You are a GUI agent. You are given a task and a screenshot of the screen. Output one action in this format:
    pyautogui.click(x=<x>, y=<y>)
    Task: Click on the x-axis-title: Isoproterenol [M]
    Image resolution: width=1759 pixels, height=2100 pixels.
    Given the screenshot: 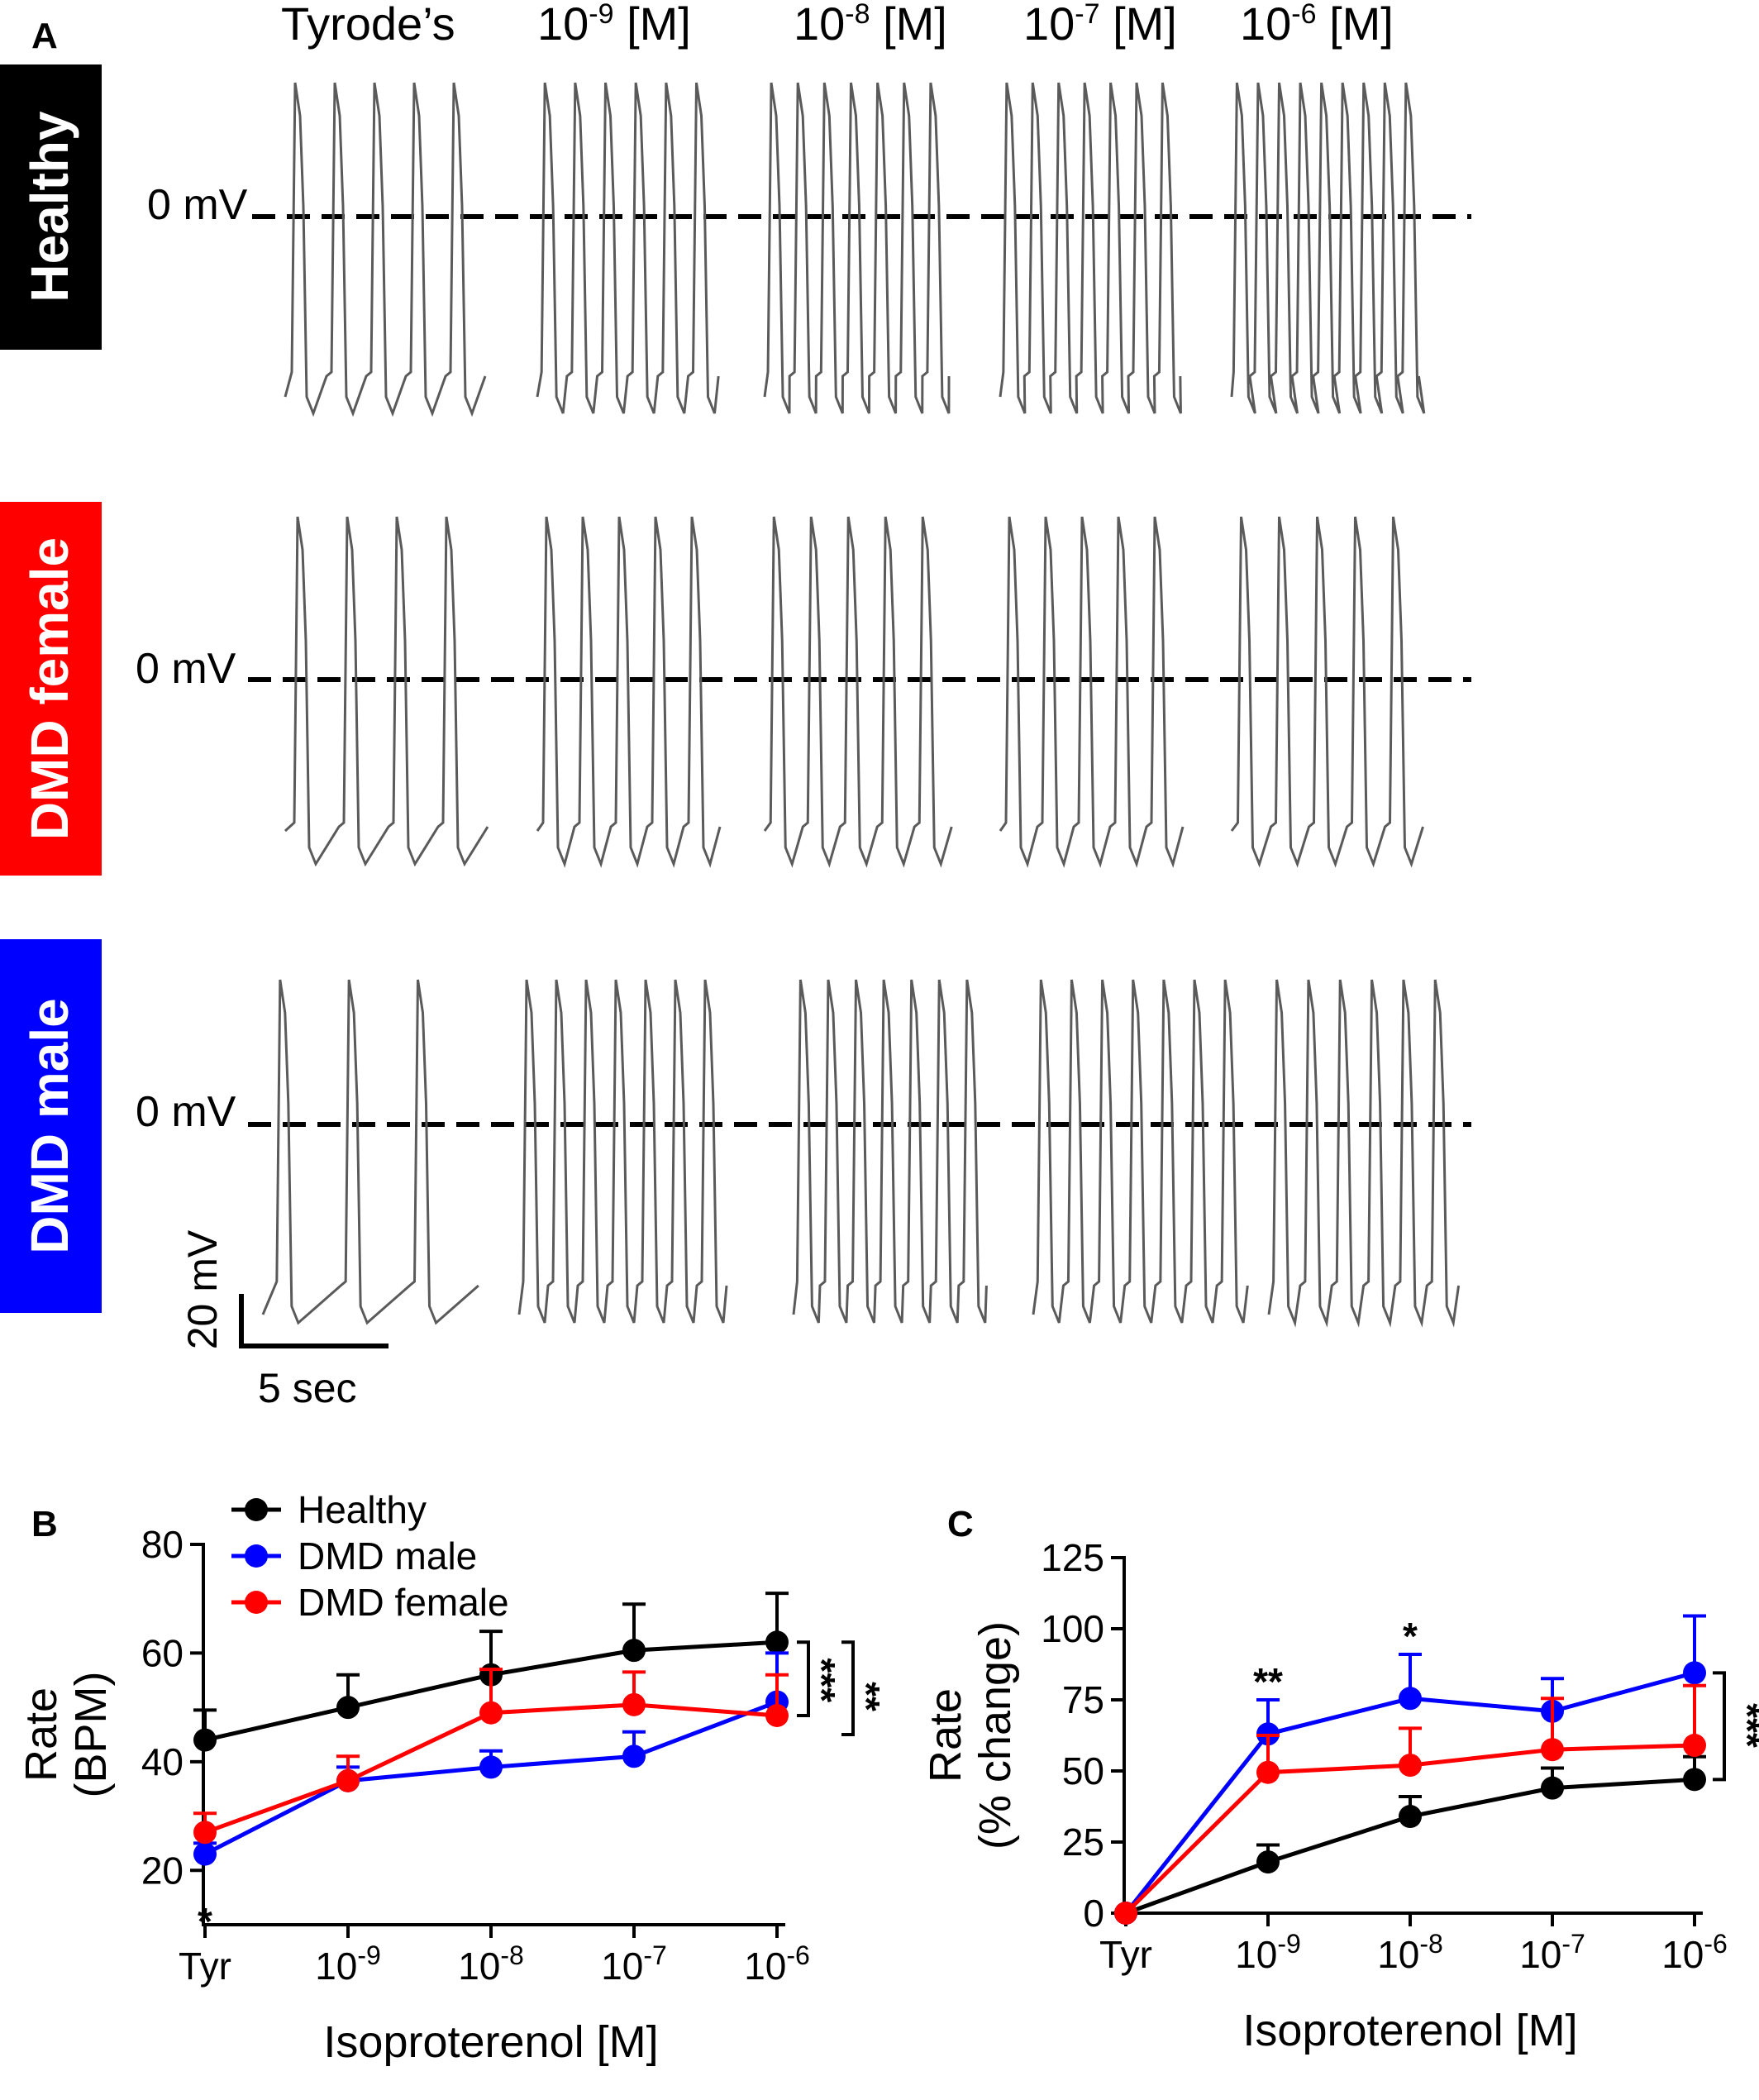 What is the action you would take?
    pyautogui.click(x=1409, y=2030)
    